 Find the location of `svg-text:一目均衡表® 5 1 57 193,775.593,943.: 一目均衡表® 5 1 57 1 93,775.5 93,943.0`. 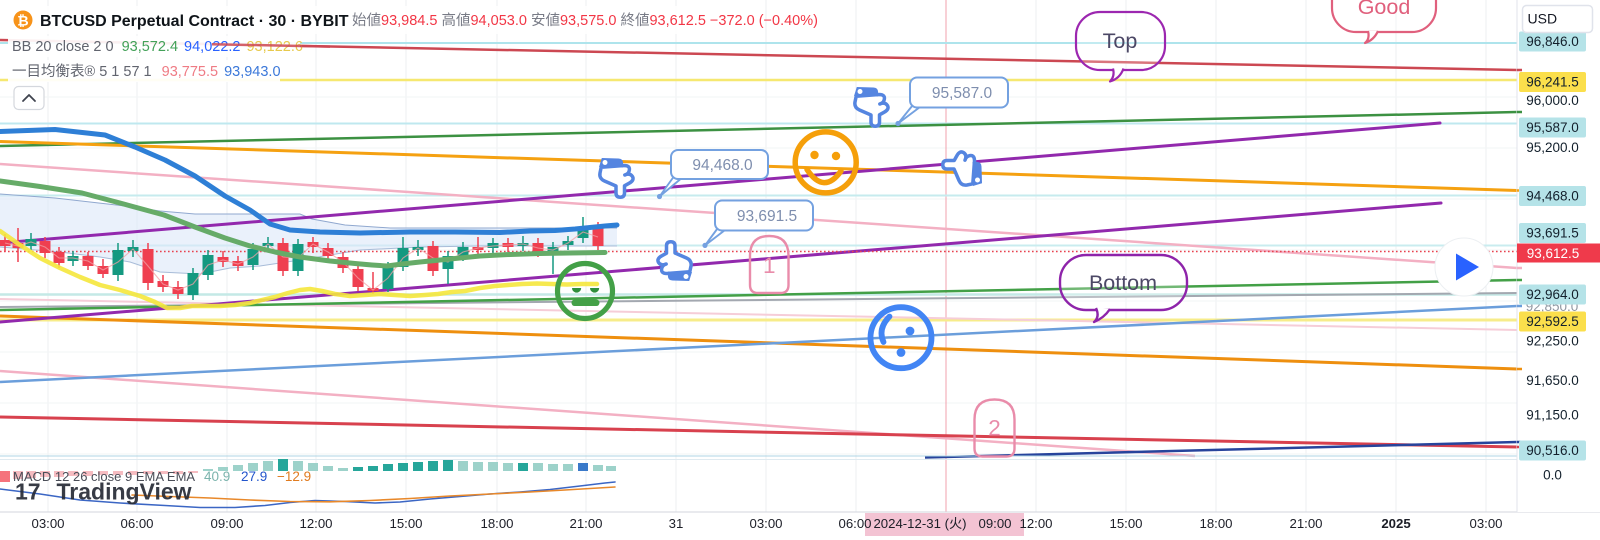

svg-text:一目均衡表® 5 1 57 193,775.593,943.: 一目均衡表® 5 1 57 1 93,775.5 93,943.0 is located at coordinates (146, 71).